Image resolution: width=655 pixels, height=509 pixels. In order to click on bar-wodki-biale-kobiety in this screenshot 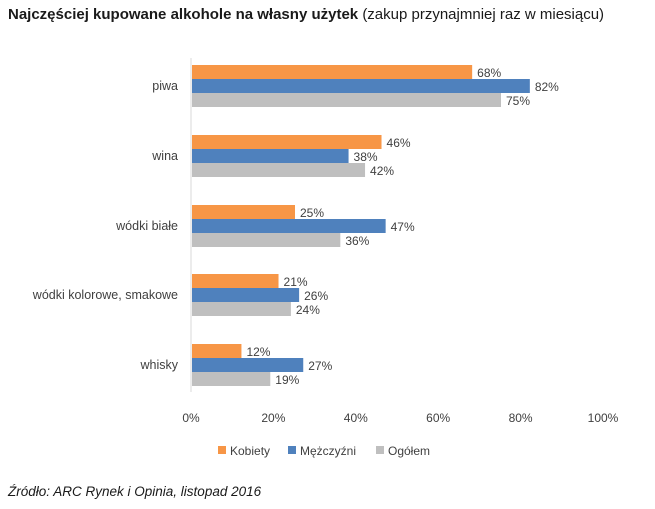, I will do `click(243, 212)`.